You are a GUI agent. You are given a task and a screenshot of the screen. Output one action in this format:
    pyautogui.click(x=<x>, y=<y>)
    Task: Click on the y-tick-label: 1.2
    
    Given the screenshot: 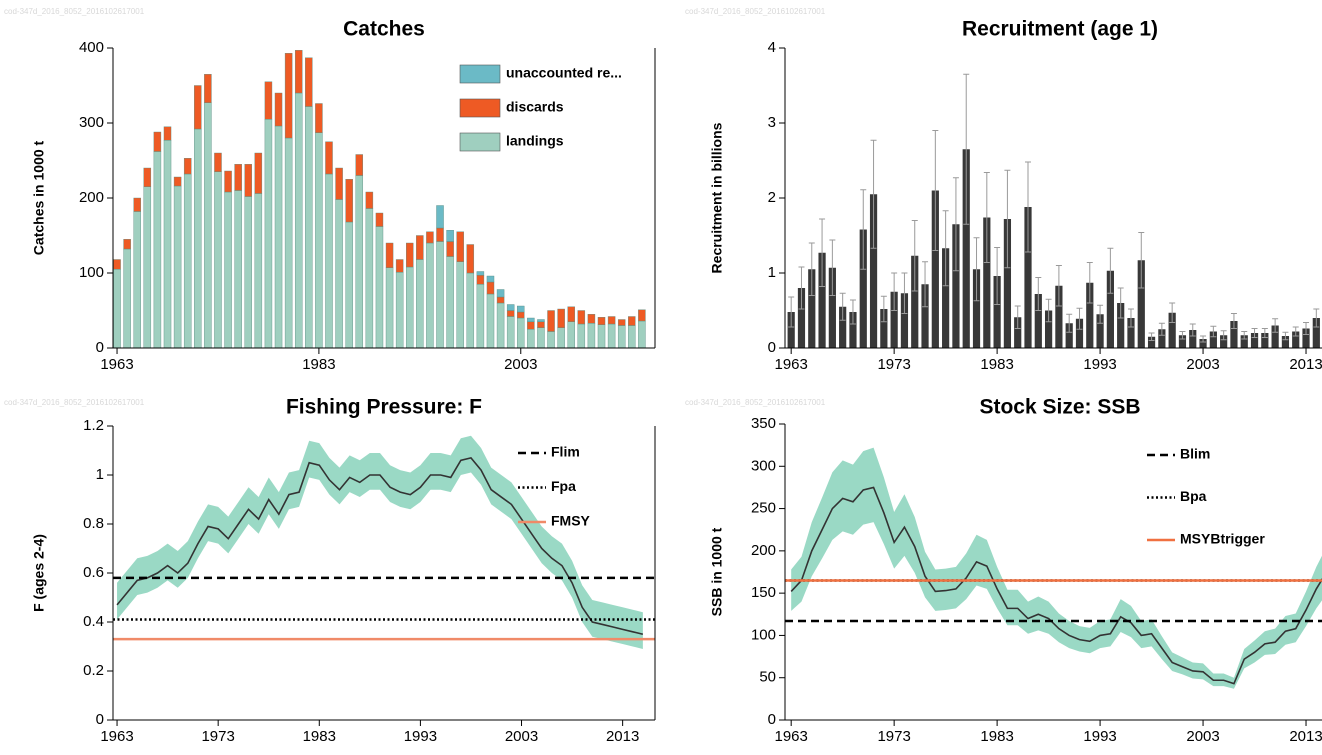 What is the action you would take?
    pyautogui.click(x=93, y=425)
    